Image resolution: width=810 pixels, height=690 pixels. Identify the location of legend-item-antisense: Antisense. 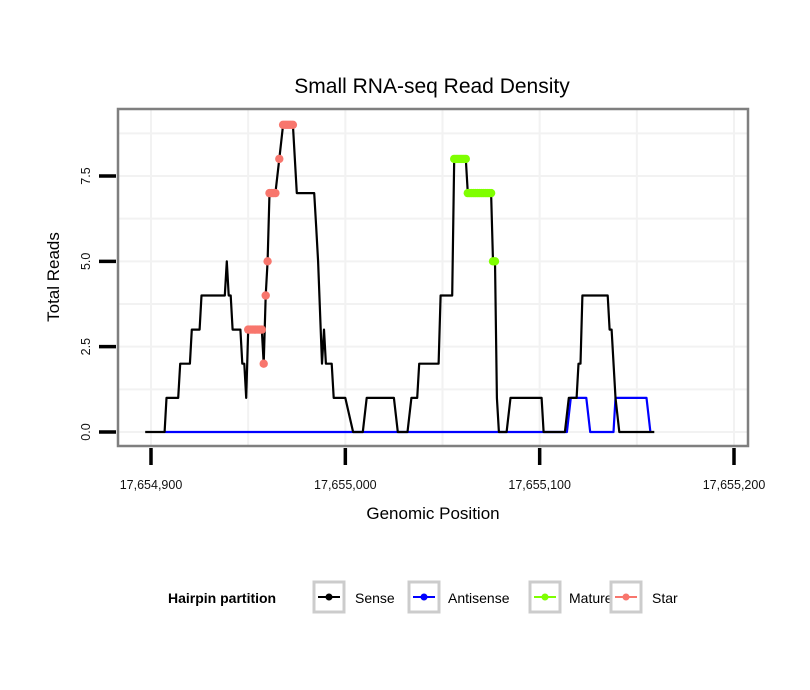
(458, 597).